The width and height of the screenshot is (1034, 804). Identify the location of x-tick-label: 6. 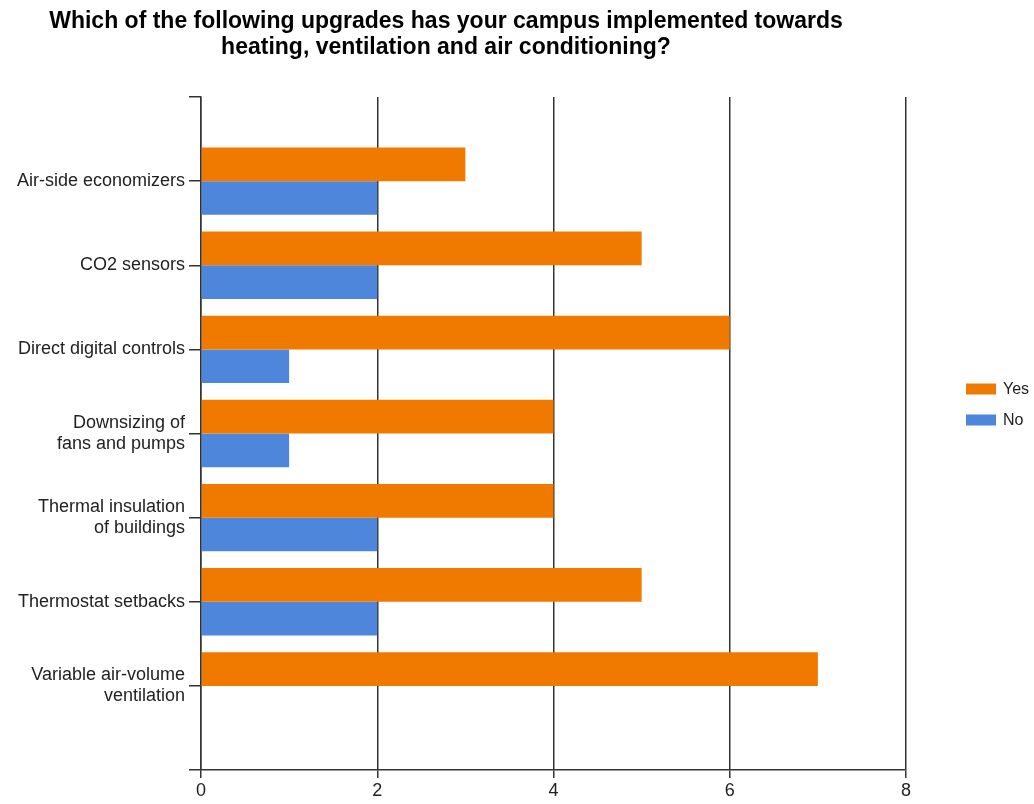
(729, 789).